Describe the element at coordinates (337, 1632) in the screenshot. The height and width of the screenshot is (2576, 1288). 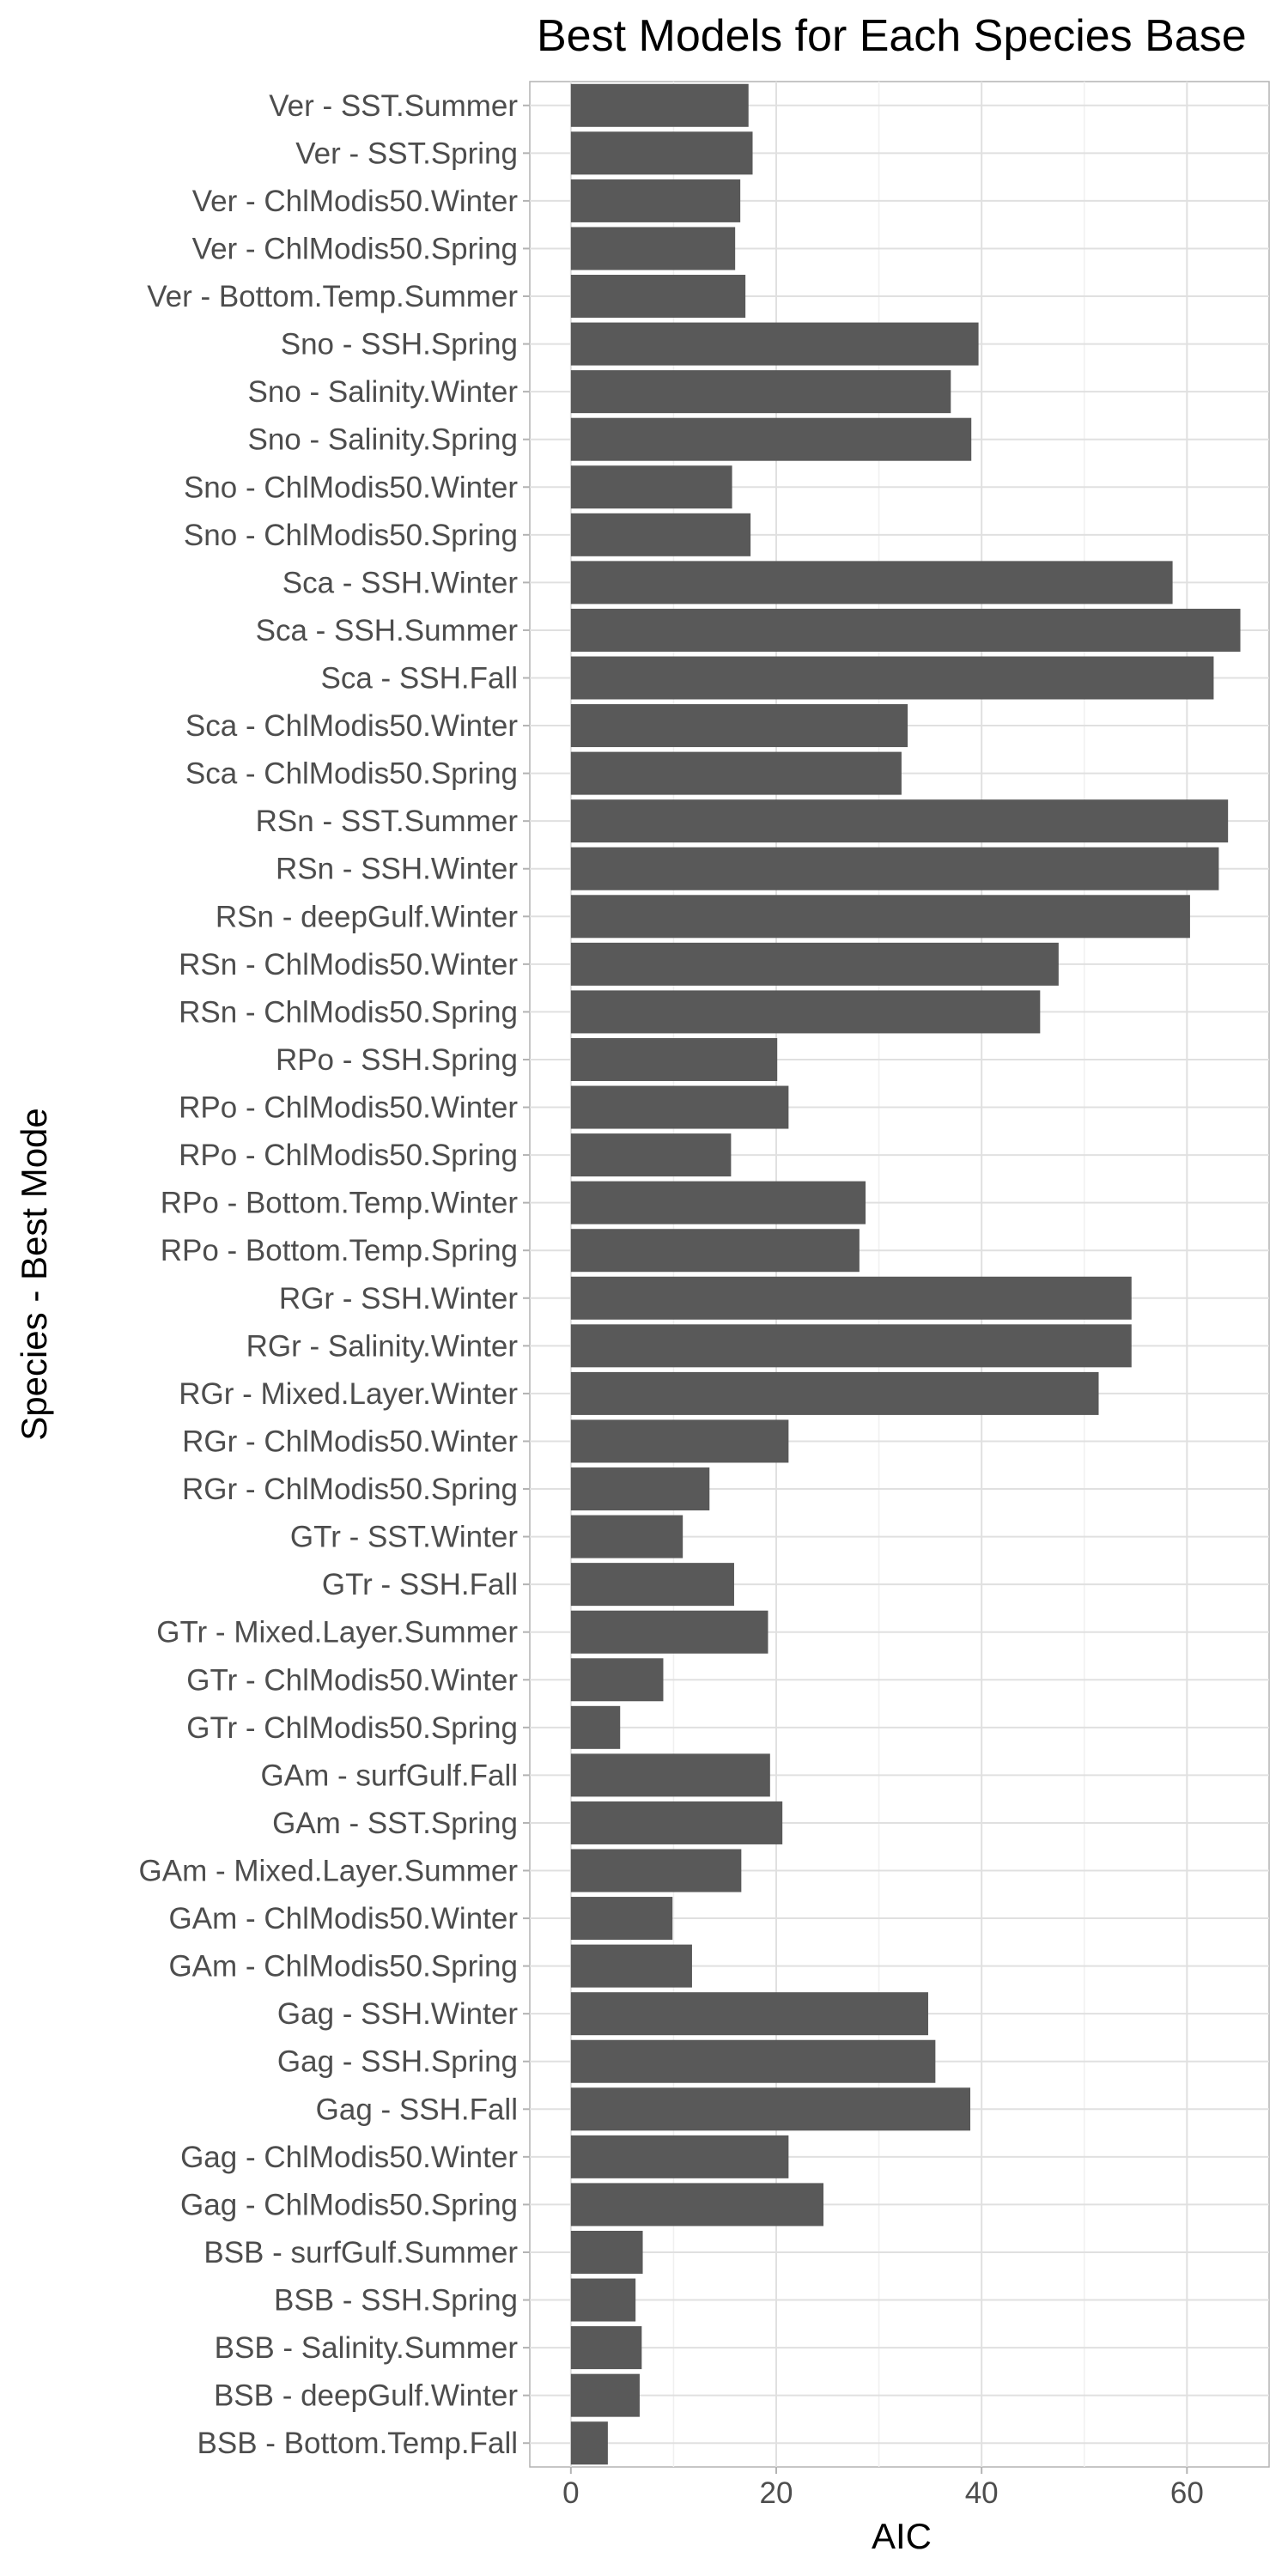
I see `y-tick-label: GTr - Mixed.Layer.Summer` at that location.